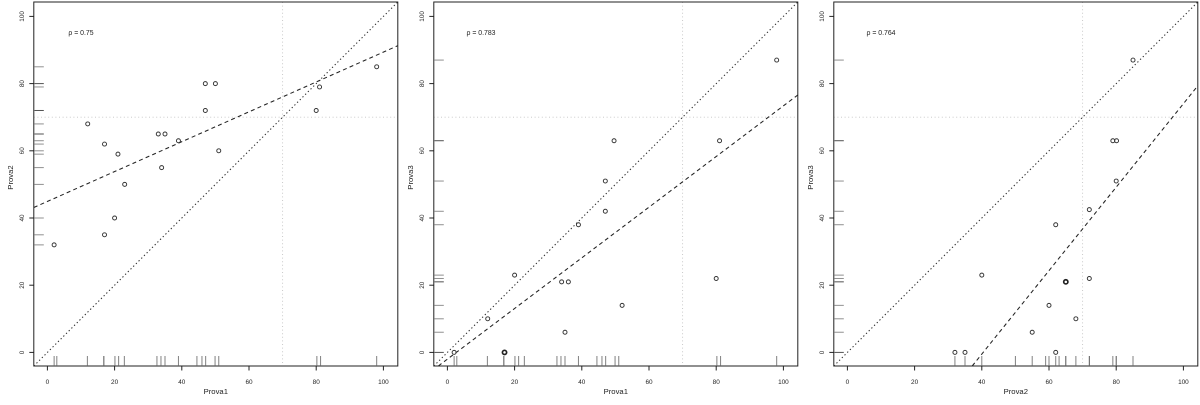 The image size is (1200, 405). I want to click on svg-text: ρ = 0.764, so click(880, 33).